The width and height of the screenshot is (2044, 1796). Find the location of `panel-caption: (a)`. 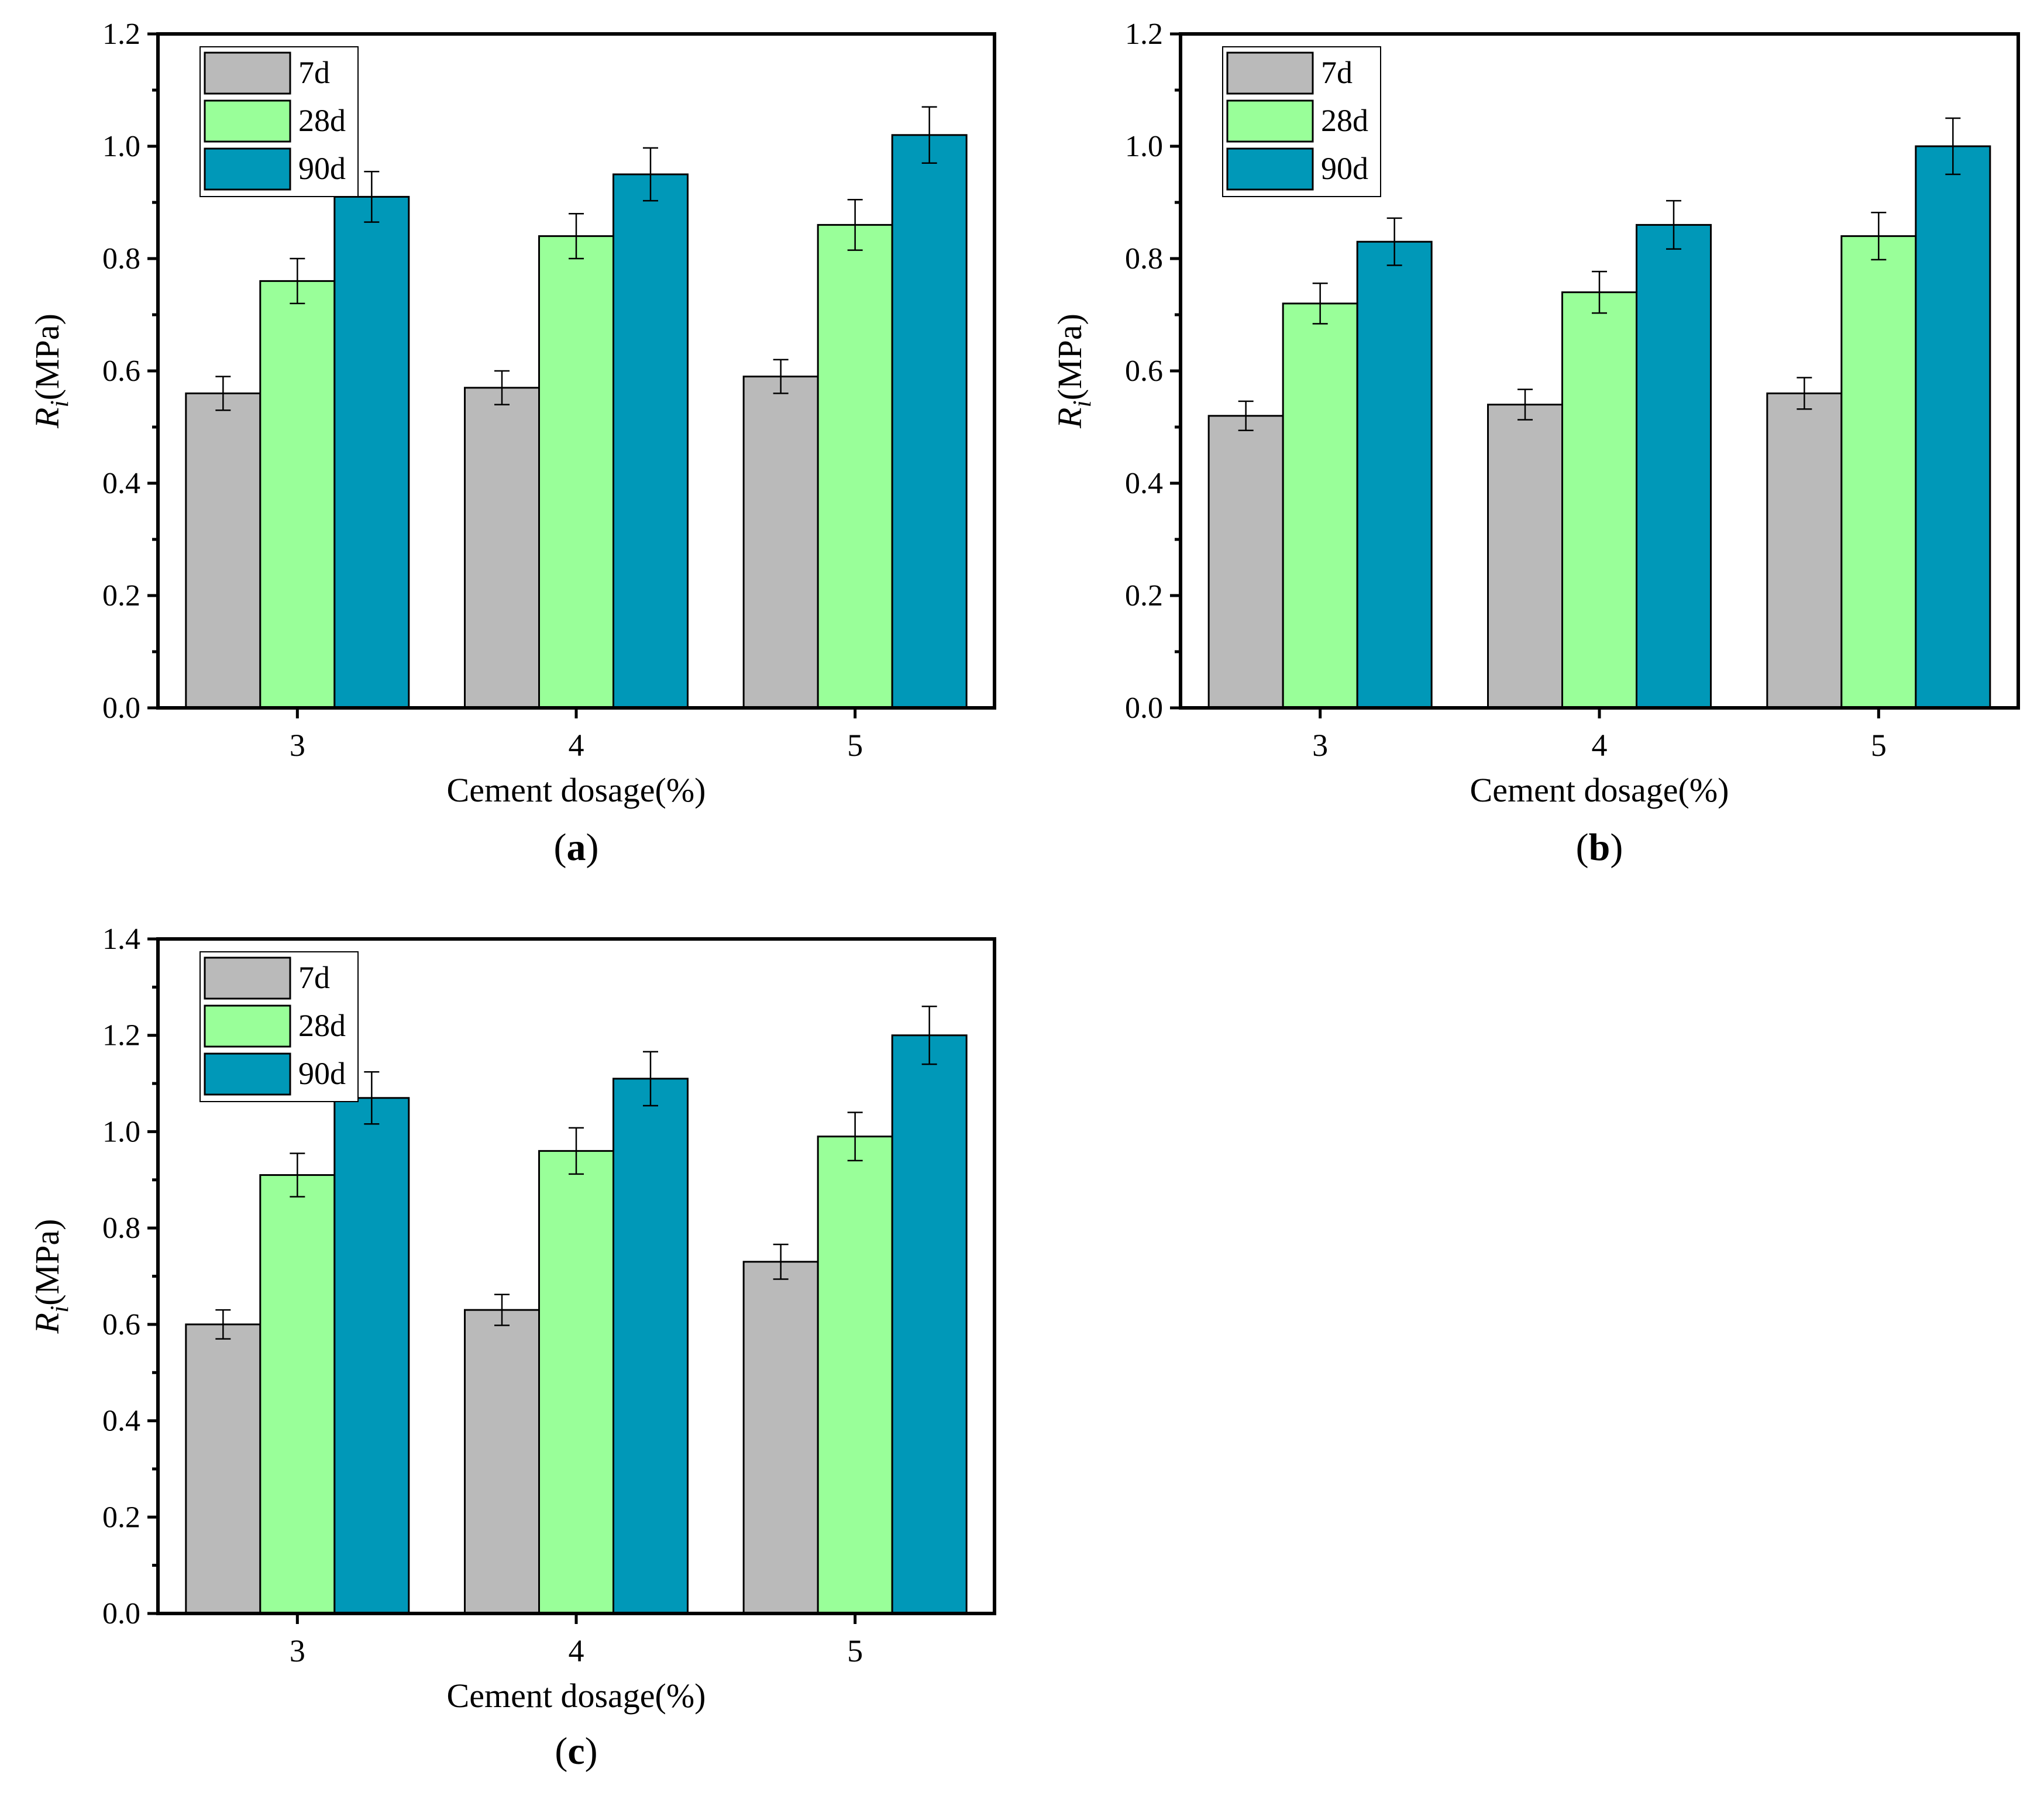

panel-caption: (a) is located at coordinates (576, 847).